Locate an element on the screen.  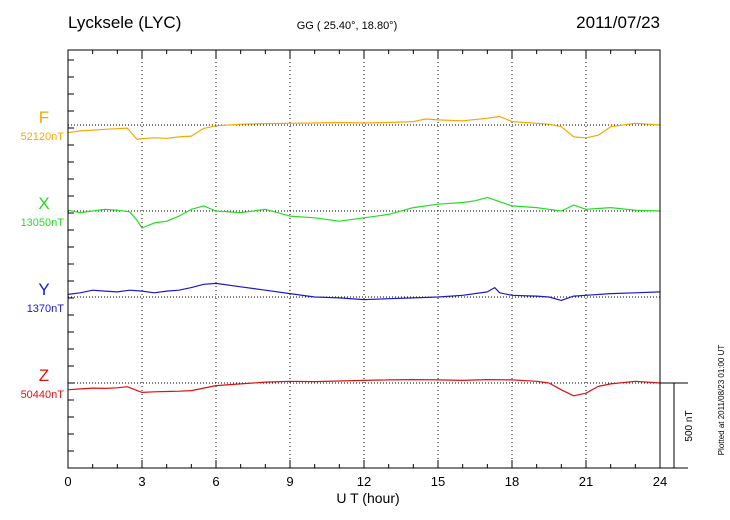
scale-bar-label: 500 nT is located at coordinates (689, 425).